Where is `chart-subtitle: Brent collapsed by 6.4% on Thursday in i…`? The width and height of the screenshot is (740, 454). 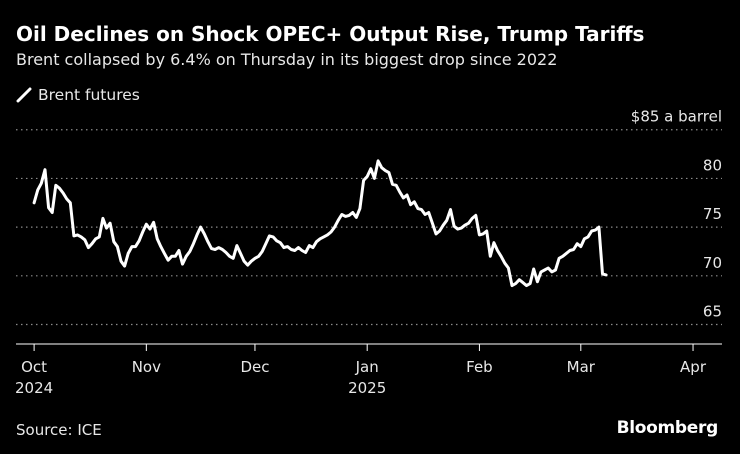
chart-subtitle: Brent collapsed by 6.4% on Thursday in i… is located at coordinates (287, 59).